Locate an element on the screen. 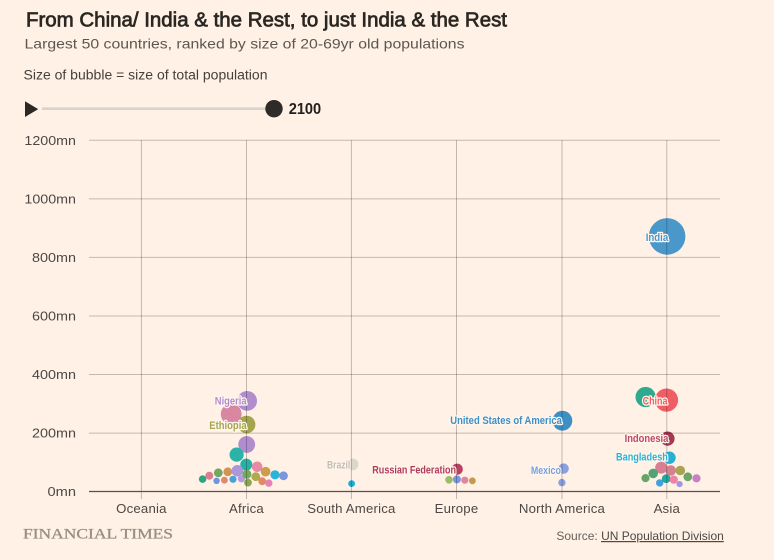 The width and height of the screenshot is (774, 560). svg-text: Russian Federation is located at coordinates (414, 471).